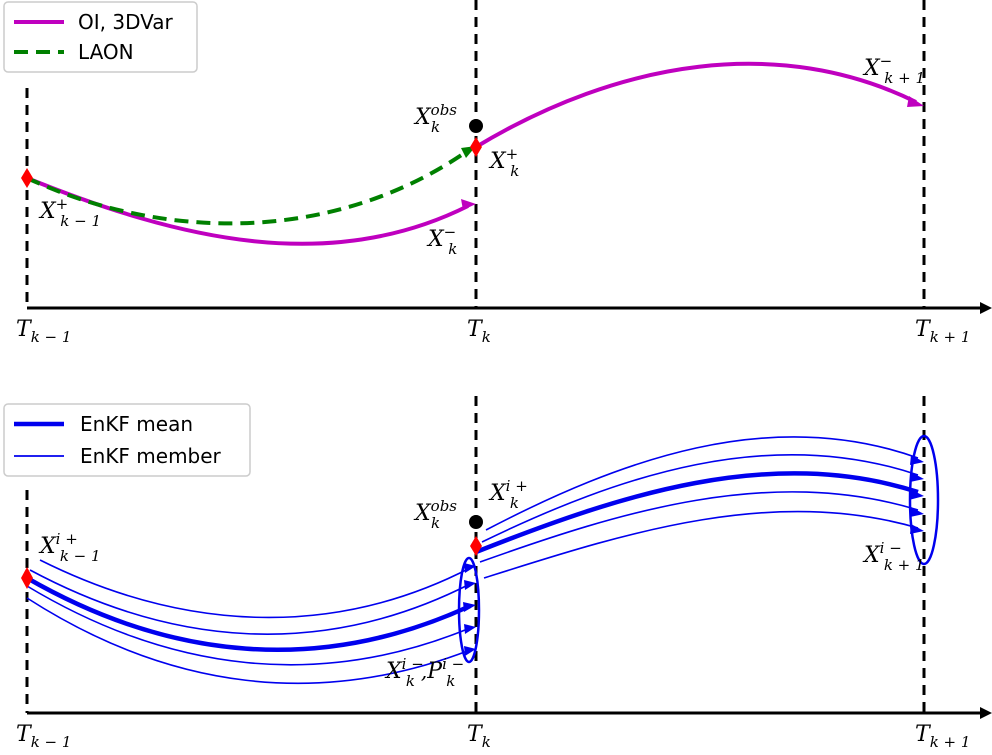  Describe the element at coordinates (476, 147) in the screenshot. I see `top-analysis-marker-k` at that location.